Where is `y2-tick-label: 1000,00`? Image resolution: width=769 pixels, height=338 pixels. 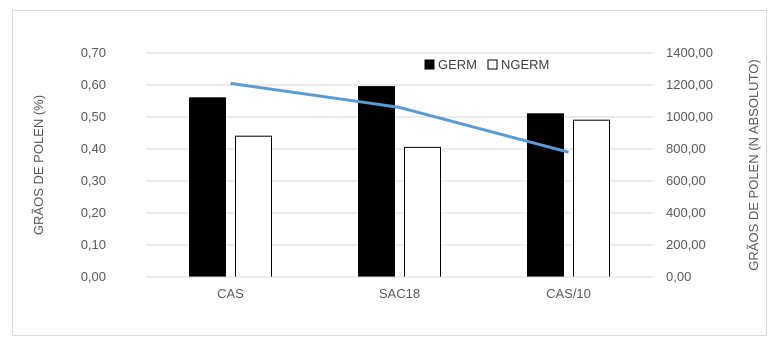
y2-tick-label: 1000,00 is located at coordinates (689, 116).